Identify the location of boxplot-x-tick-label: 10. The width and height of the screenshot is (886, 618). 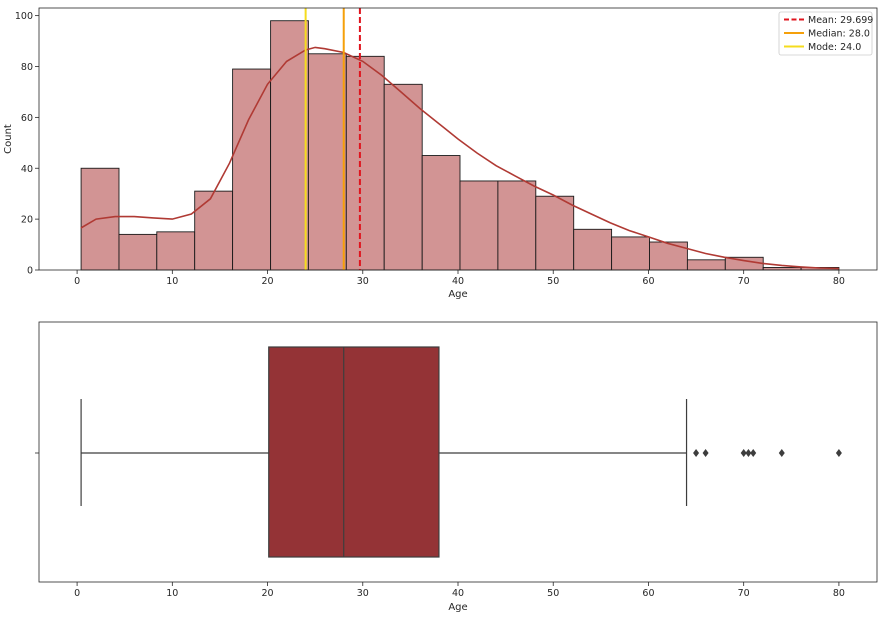
(172, 593).